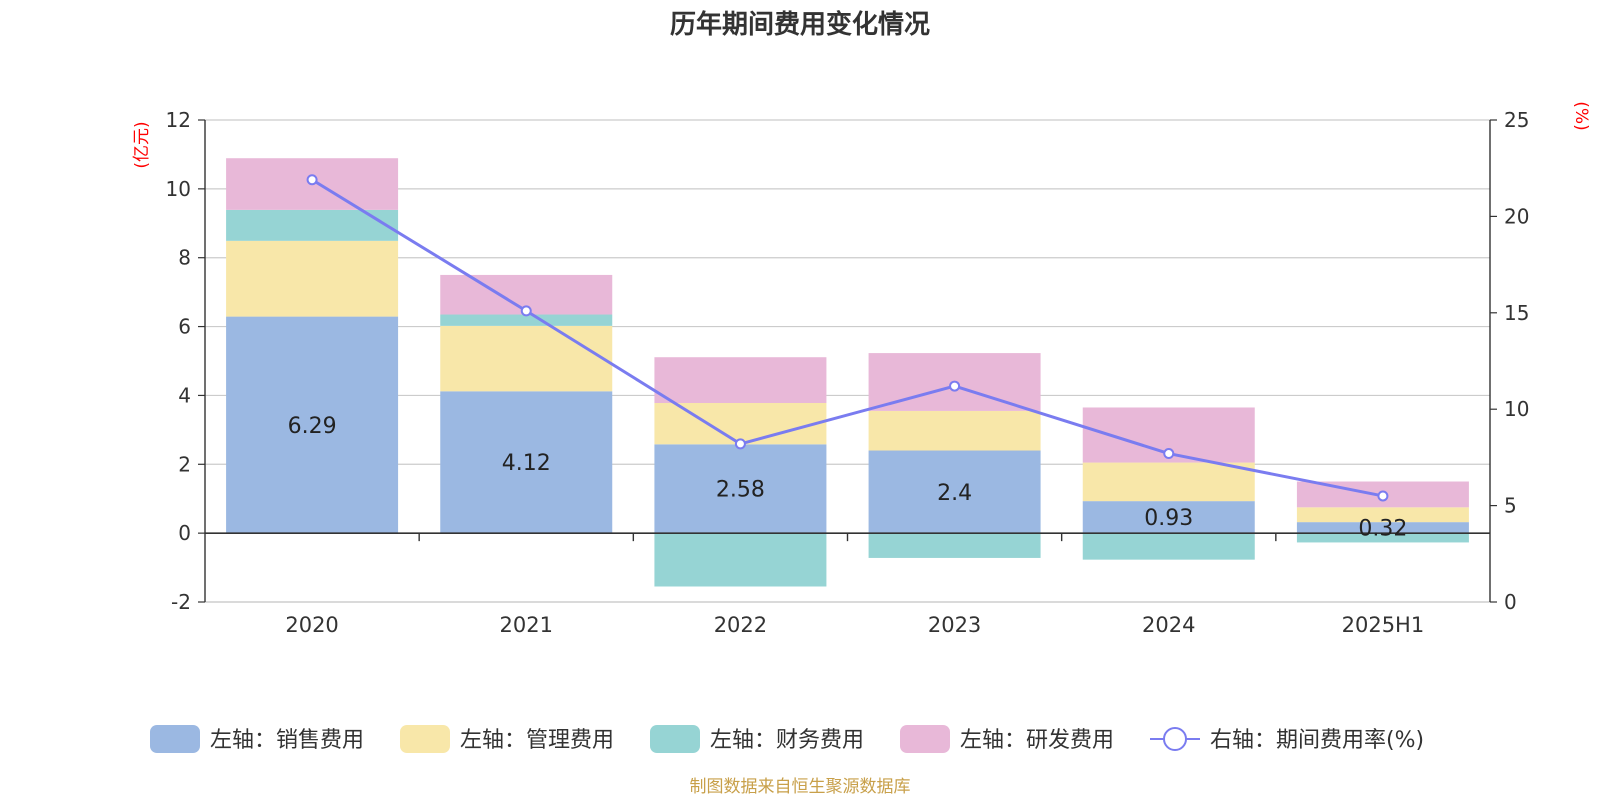 The width and height of the screenshot is (1600, 800). I want to click on legend-marker, so click(1175, 739).